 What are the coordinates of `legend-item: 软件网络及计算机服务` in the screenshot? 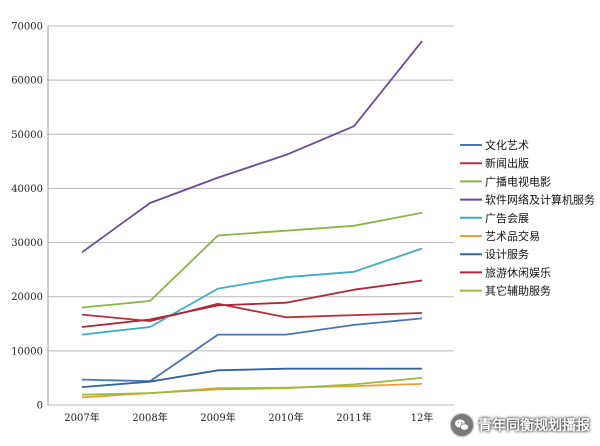 It's located at (527, 200).